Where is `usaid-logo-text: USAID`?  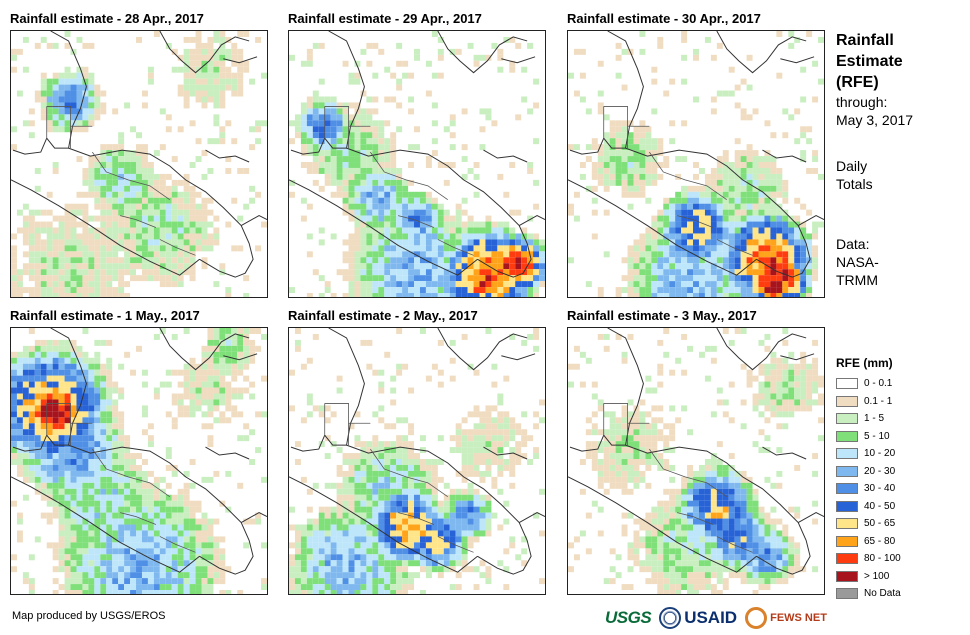 usaid-logo-text: USAID is located at coordinates (711, 617).